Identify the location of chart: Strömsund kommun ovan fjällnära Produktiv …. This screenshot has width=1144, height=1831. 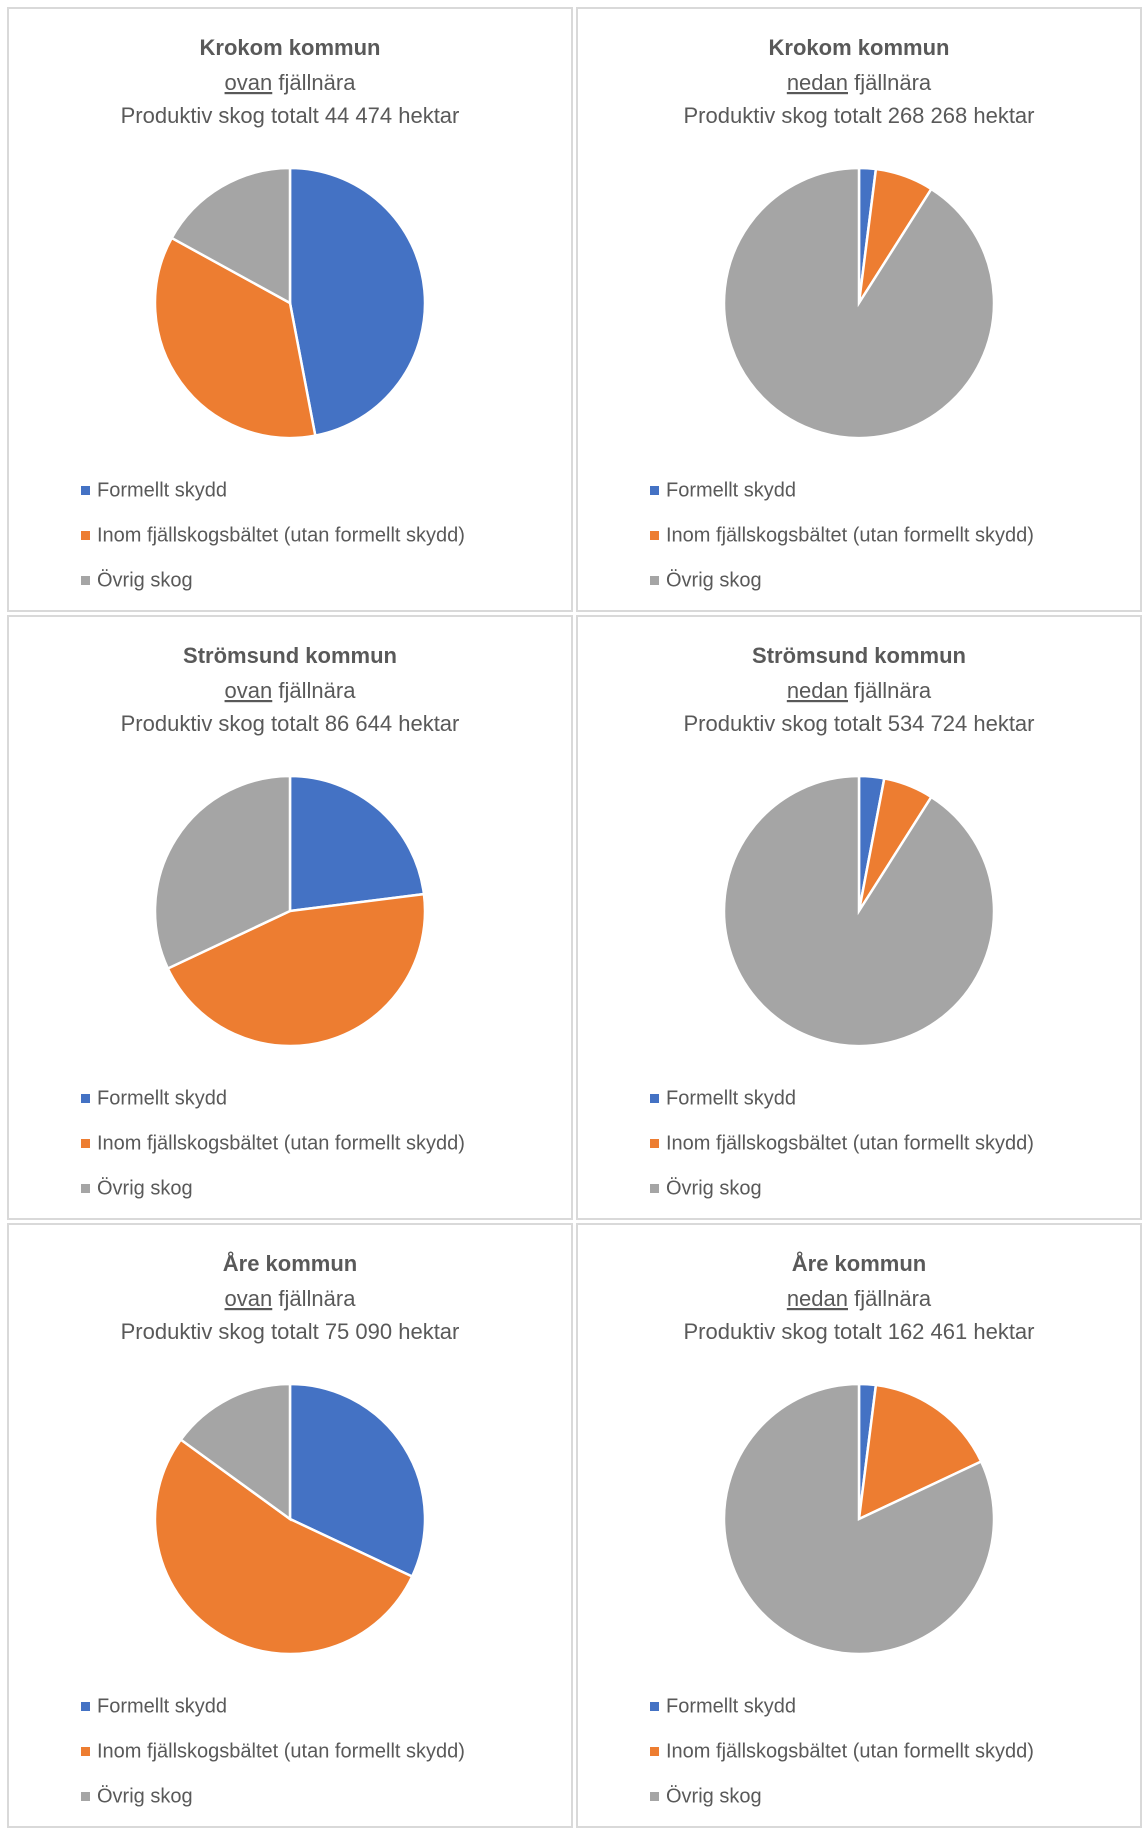
(273, 921).